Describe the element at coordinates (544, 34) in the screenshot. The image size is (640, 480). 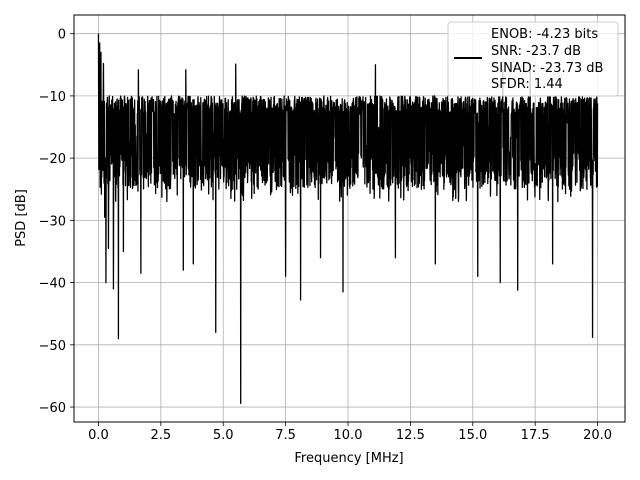
I see `legend-entry-enob: ENOB: -4.23 bits` at that location.